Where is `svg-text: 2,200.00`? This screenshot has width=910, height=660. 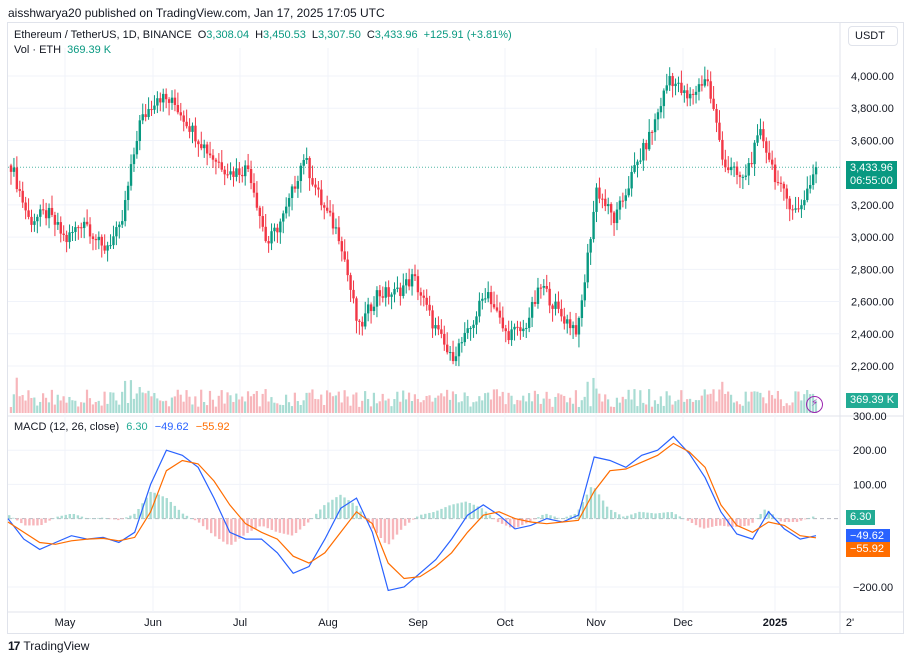 svg-text: 2,200.00 is located at coordinates (872, 367).